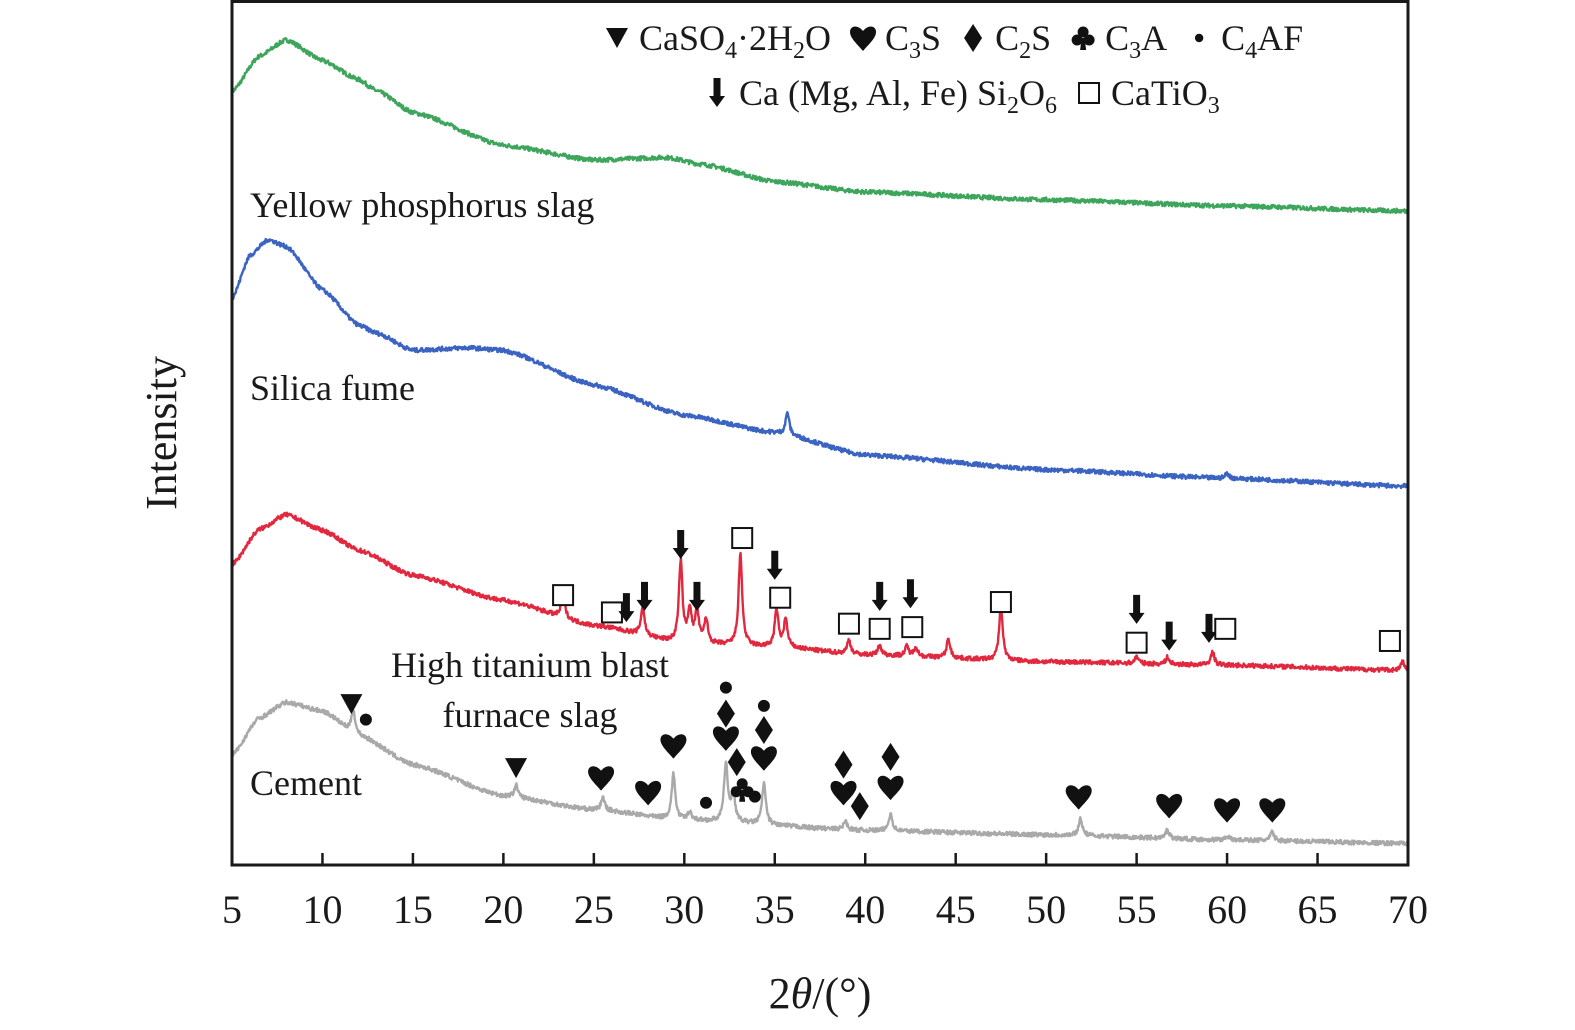 The image size is (1575, 1030). Describe the element at coordinates (530, 665) in the screenshot. I see `series-label: High titanium blast` at that location.